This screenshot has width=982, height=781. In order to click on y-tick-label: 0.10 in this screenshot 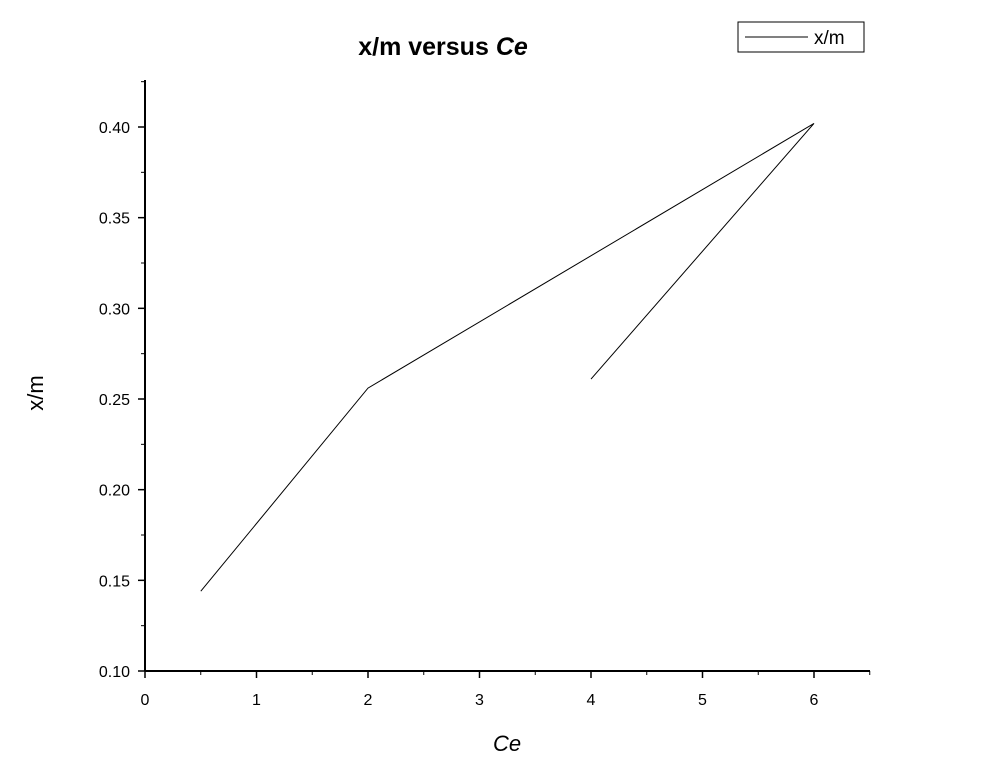, I will do `click(114, 672)`.